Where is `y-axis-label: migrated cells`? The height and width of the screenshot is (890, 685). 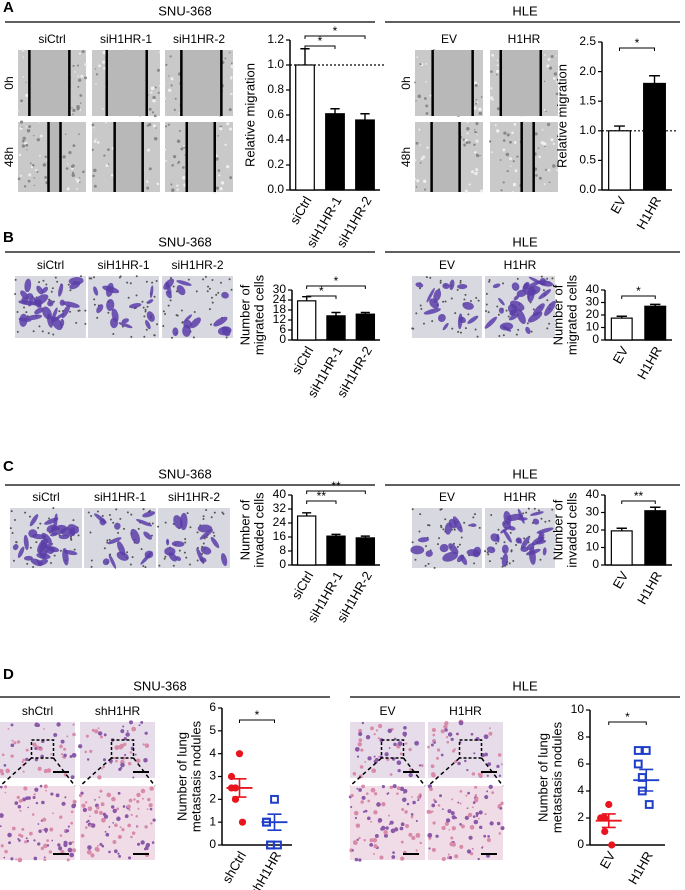 y-axis-label: migrated cells is located at coordinates (571, 314).